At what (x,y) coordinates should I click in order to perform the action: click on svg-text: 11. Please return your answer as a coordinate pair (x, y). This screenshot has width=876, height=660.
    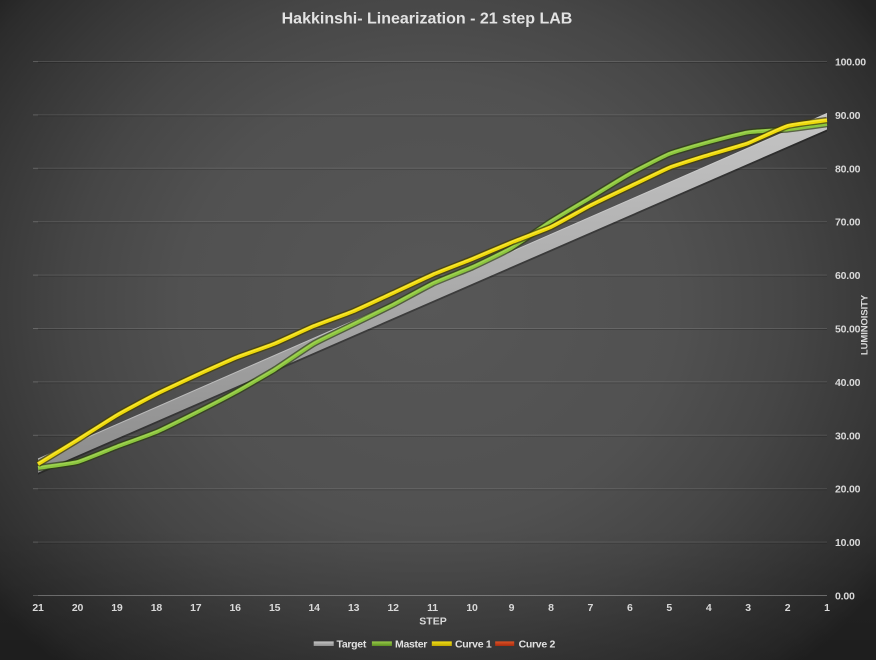
    Looking at the image, I should click on (432, 608).